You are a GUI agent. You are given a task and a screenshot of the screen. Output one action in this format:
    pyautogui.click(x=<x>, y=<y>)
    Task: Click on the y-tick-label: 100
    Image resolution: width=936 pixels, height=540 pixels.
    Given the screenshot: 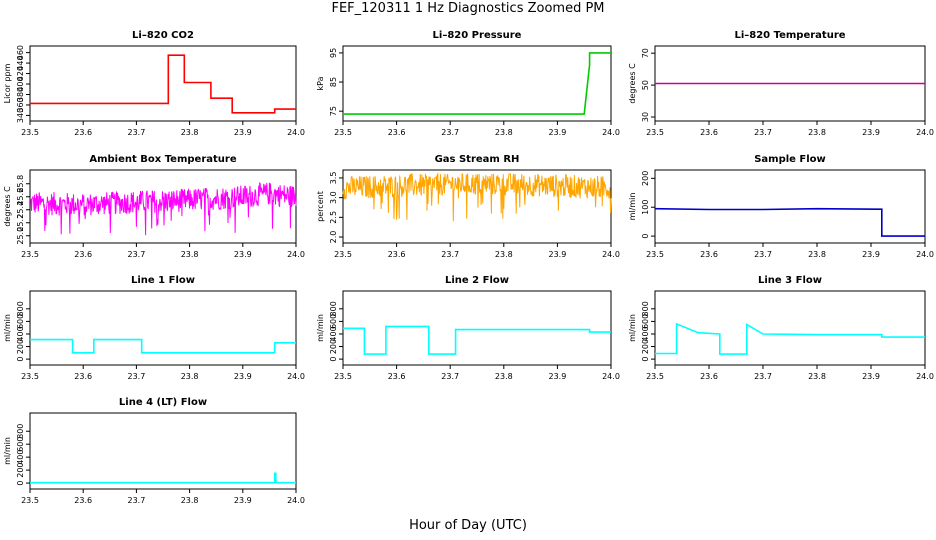 What is the action you would take?
    pyautogui.click(x=645, y=207)
    